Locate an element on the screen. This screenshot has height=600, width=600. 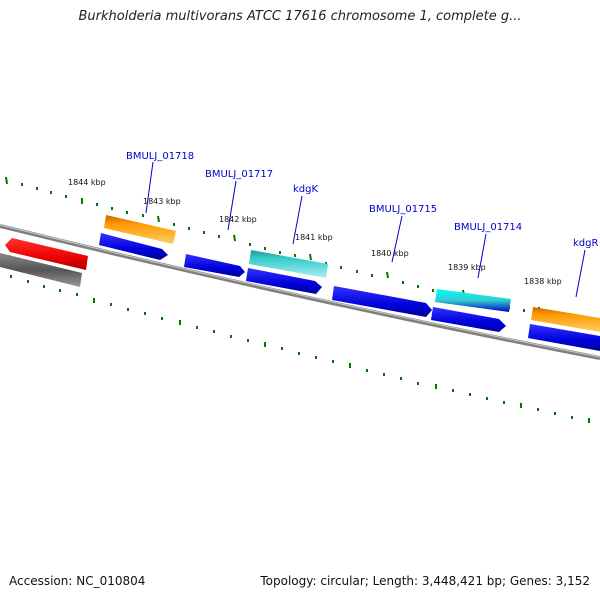
gene-label-bmulj-01717: BMULJ_01717 is located at coordinates (239, 174).